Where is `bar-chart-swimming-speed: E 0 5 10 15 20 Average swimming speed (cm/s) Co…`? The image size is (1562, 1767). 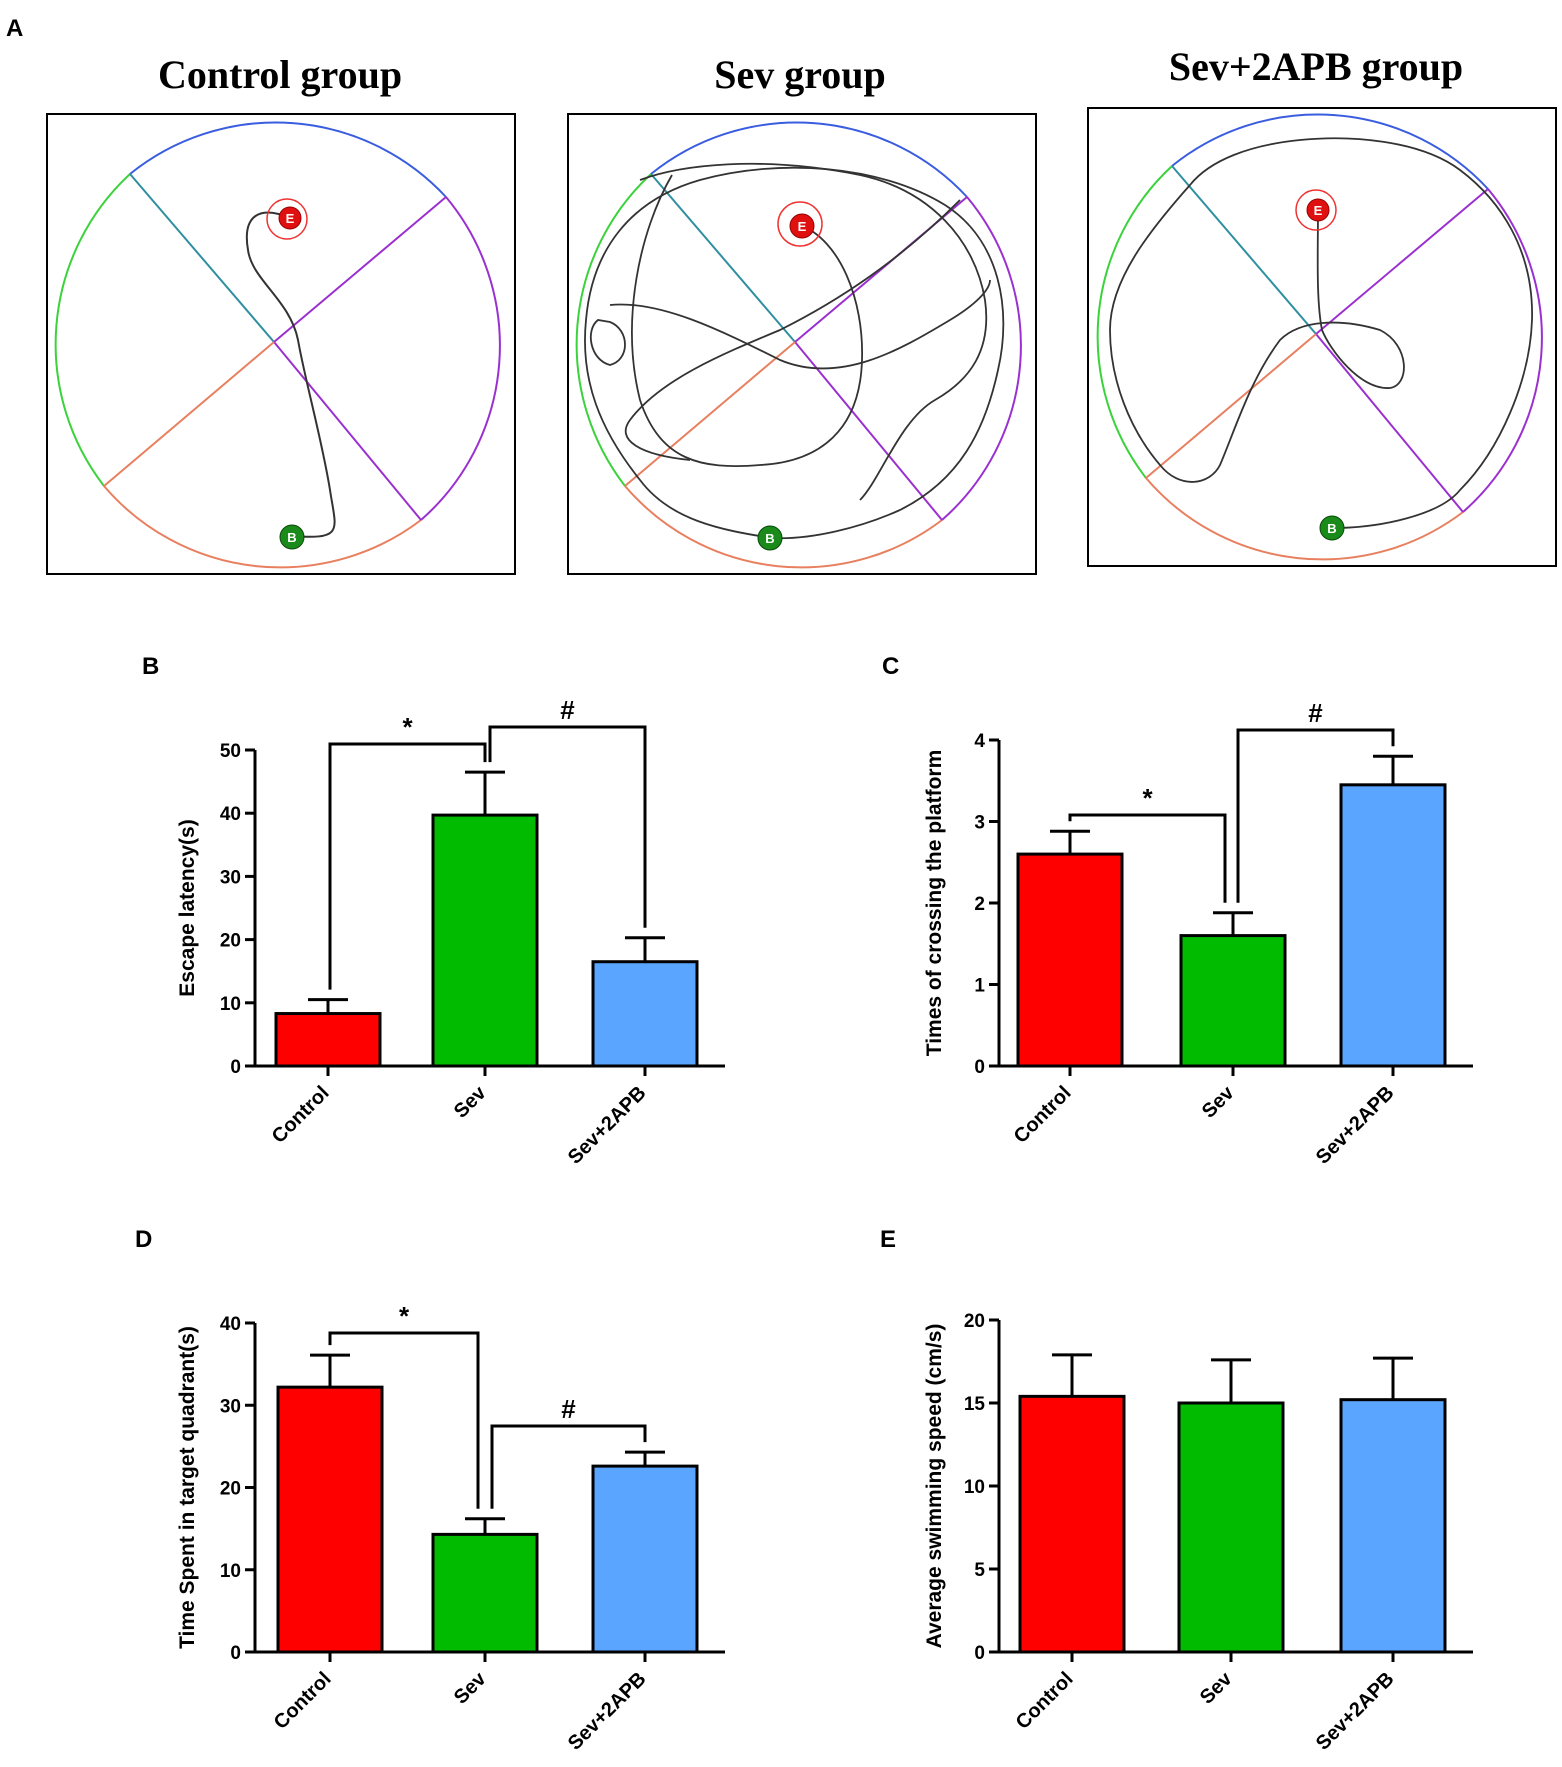 bar-chart-swimming-speed: E 0 5 10 15 20 Average swimming speed (cm/s) Co… is located at coordinates (1176, 1490).